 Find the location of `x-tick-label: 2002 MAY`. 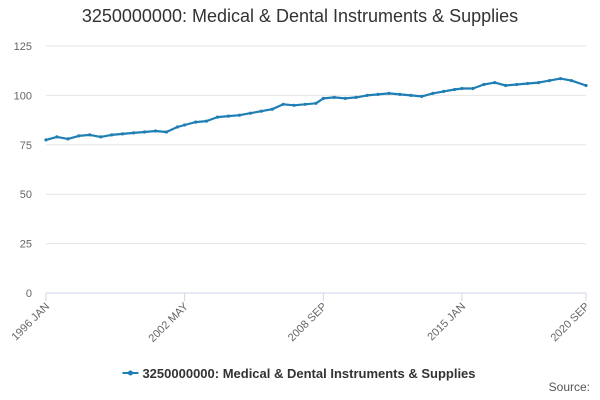

x-tick-label: 2002 MAY is located at coordinates (169, 322).